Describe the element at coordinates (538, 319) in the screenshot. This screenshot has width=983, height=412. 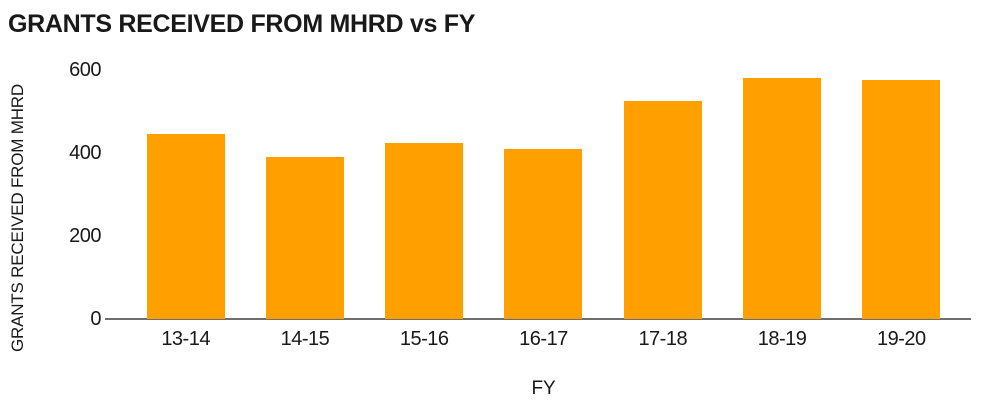
I see `x-axis-line` at that location.